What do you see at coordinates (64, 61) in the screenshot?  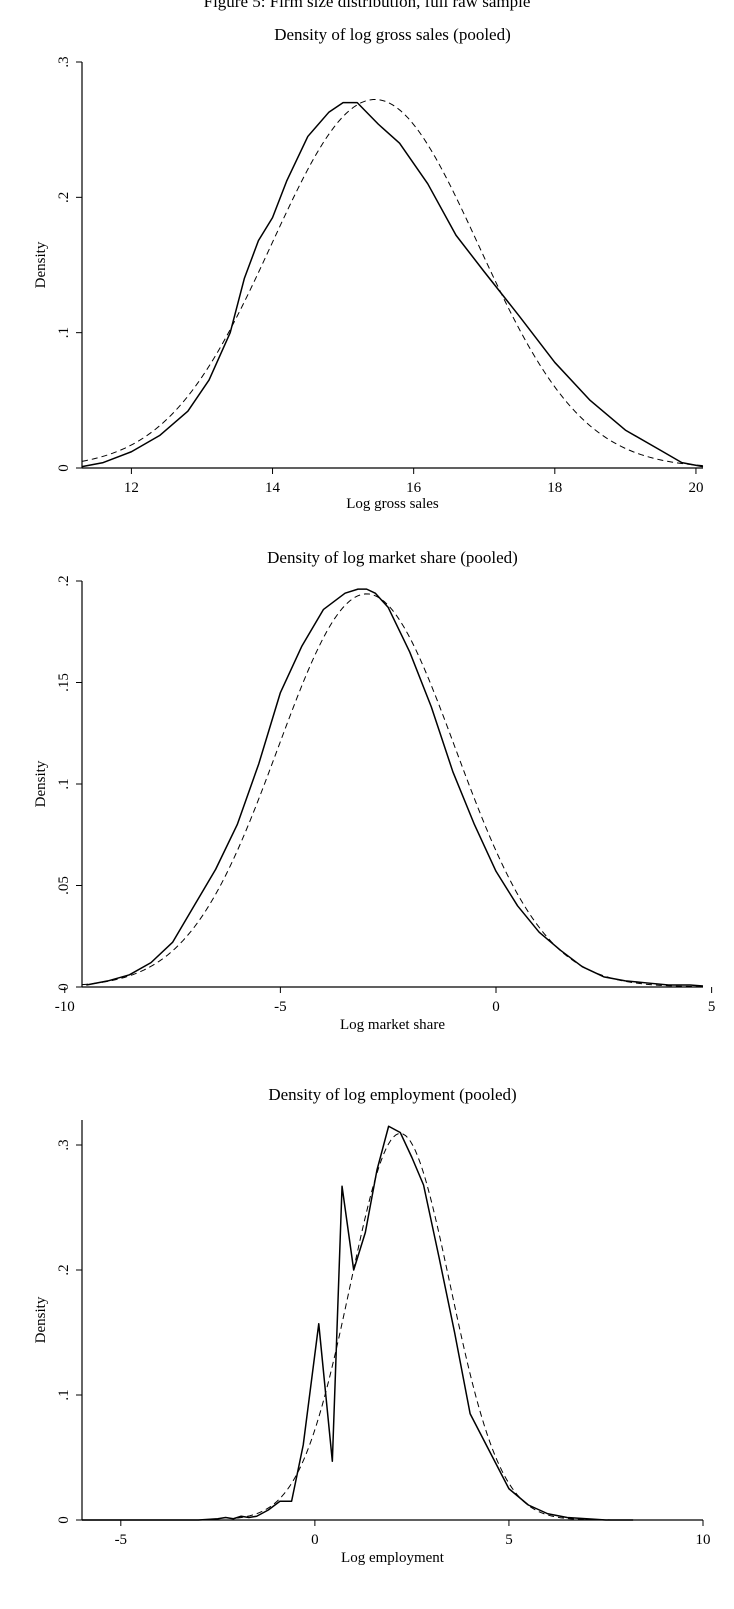 I see `y-tick-label-gross-sales: .3` at bounding box center [64, 61].